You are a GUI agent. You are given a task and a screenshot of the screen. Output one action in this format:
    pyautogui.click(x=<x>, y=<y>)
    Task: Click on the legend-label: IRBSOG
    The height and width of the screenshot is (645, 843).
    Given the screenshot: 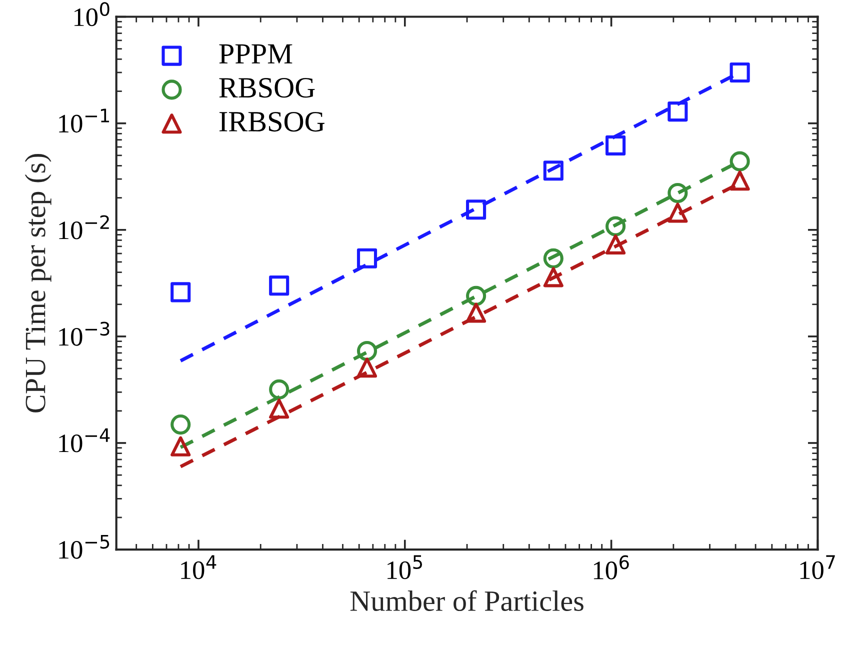 What is the action you would take?
    pyautogui.click(x=271, y=122)
    